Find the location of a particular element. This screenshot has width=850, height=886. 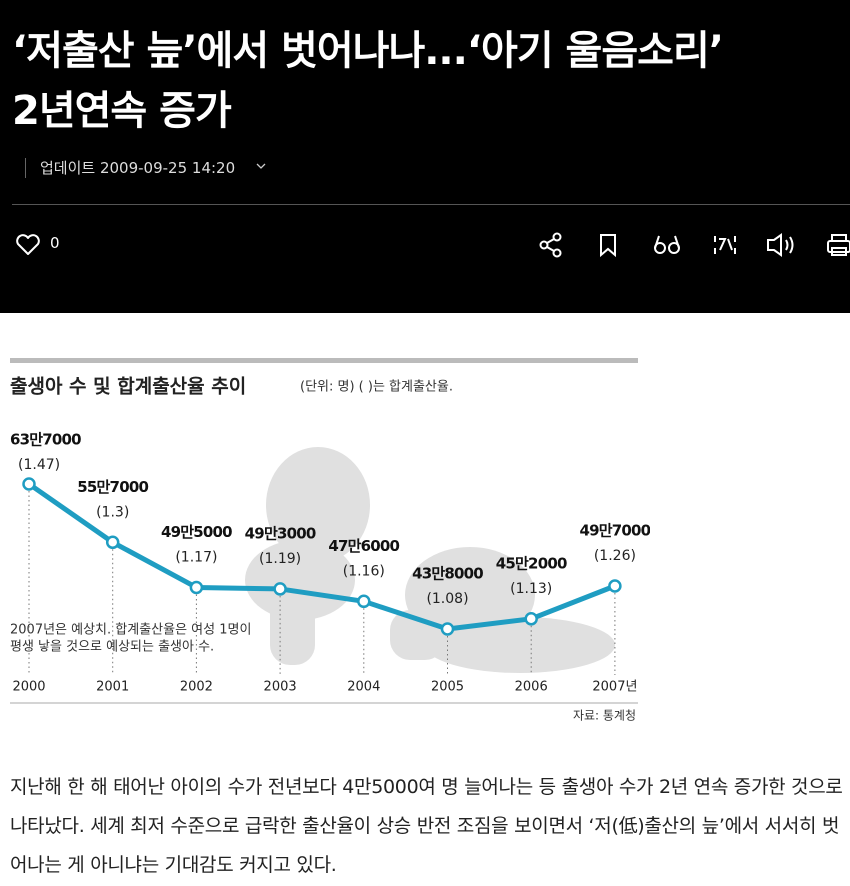

x-tick-label: 2007년 is located at coordinates (614, 687).